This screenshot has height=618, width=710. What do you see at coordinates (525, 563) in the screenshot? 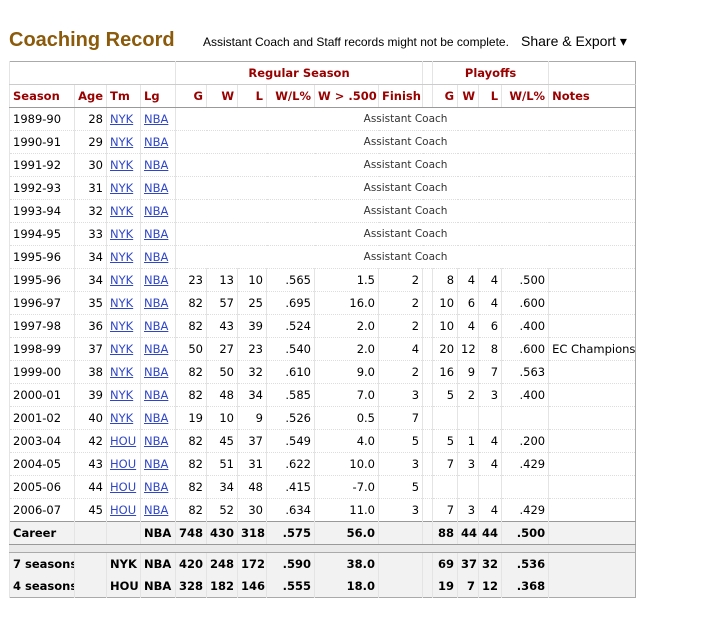
I see `cell: .536` at bounding box center [525, 563].